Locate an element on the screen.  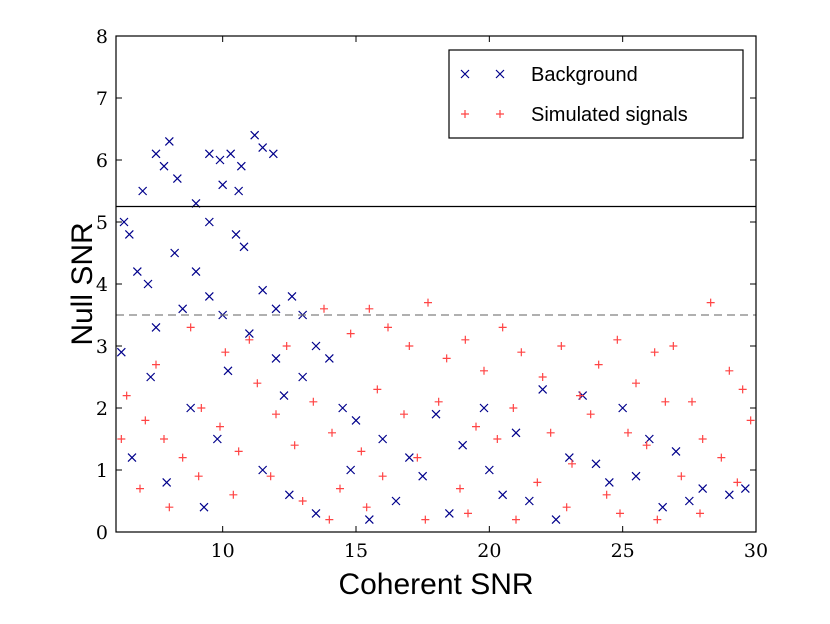
y-tick-label: 5 is located at coordinates (102, 223).